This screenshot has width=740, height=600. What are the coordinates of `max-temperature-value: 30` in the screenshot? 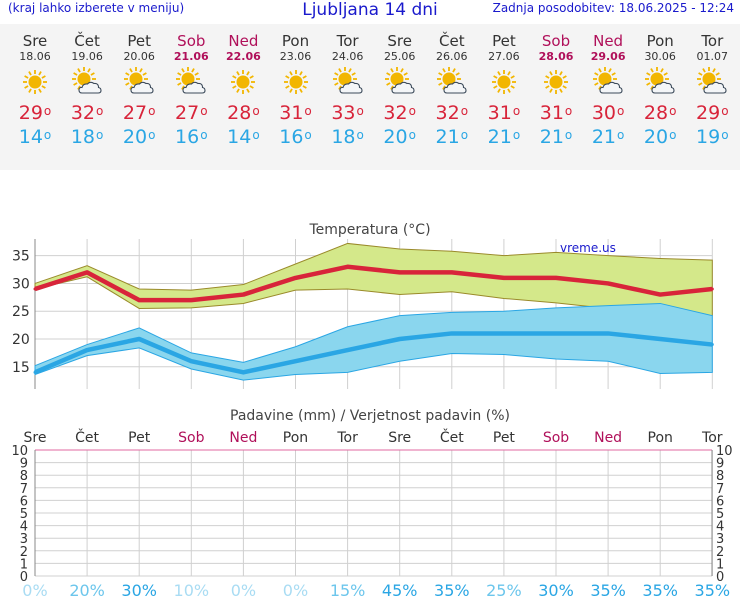 It's located at (604, 113).